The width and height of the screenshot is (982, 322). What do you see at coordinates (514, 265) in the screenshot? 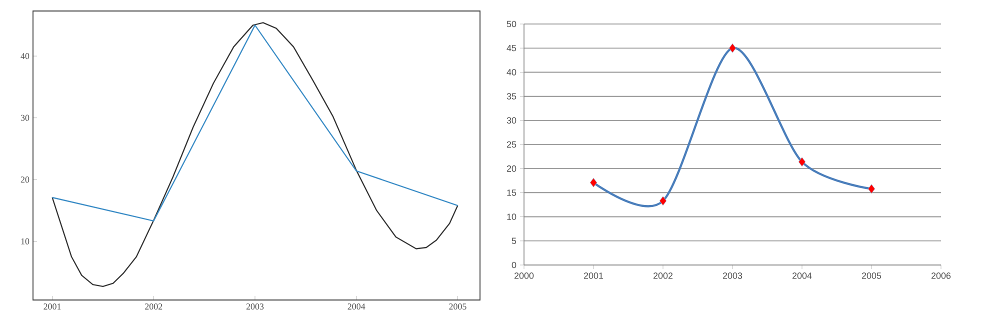
I see `y-tick-label: 0` at bounding box center [514, 265].